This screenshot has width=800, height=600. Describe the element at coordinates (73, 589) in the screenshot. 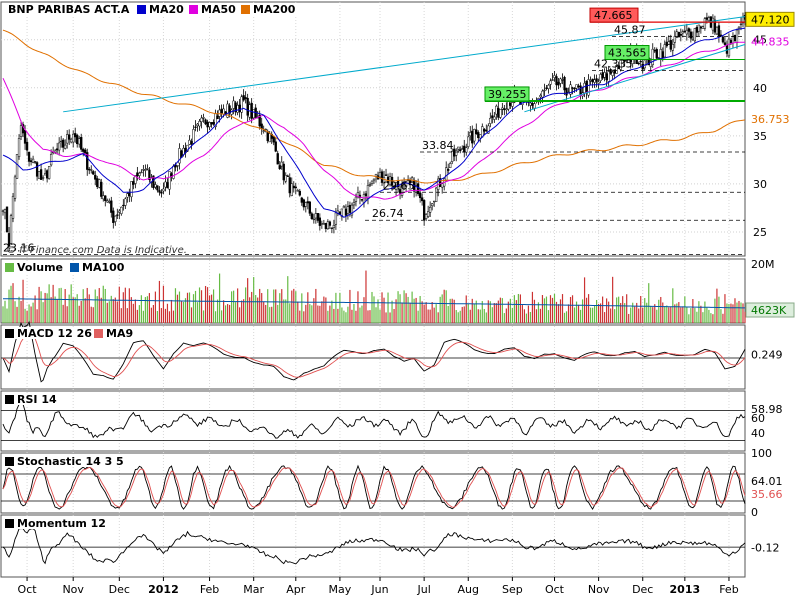

I see `x-tick-label: Nov` at that location.